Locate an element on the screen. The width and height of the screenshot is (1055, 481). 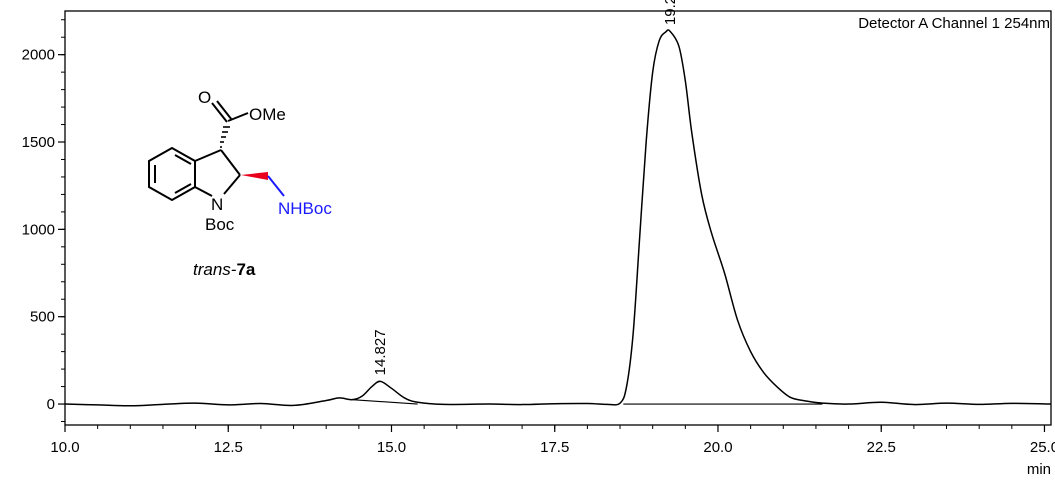
x-axis-label: min is located at coordinates (1039, 469).